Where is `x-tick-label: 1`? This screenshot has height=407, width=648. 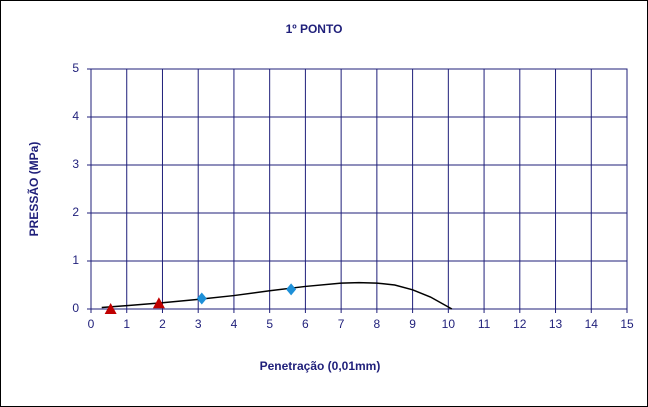 x-tick-label: 1 is located at coordinates (126, 324).